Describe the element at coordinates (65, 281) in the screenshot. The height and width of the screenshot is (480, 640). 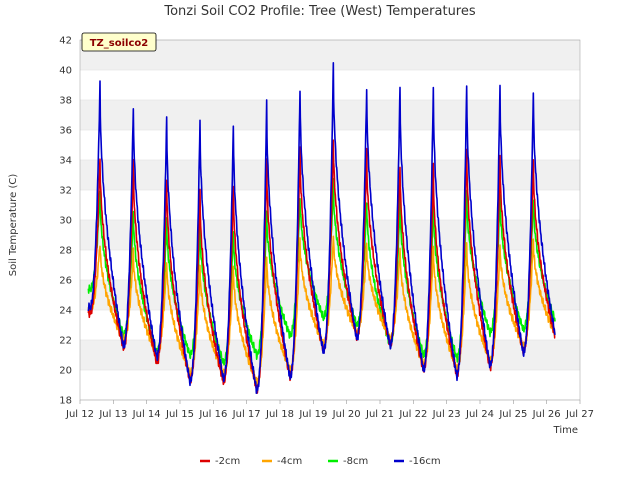
I see `y-tick-label: 26` at that location.